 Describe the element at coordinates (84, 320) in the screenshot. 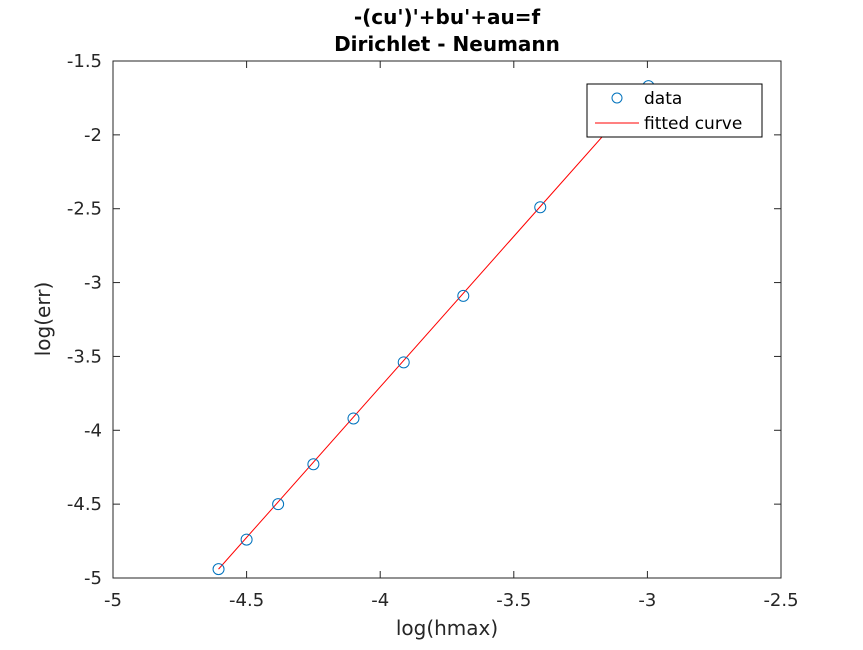

I see `y-axis-tick-labels: -1.5 -2 -2.5 -3 -3.5 -4 -4.5 -5` at that location.